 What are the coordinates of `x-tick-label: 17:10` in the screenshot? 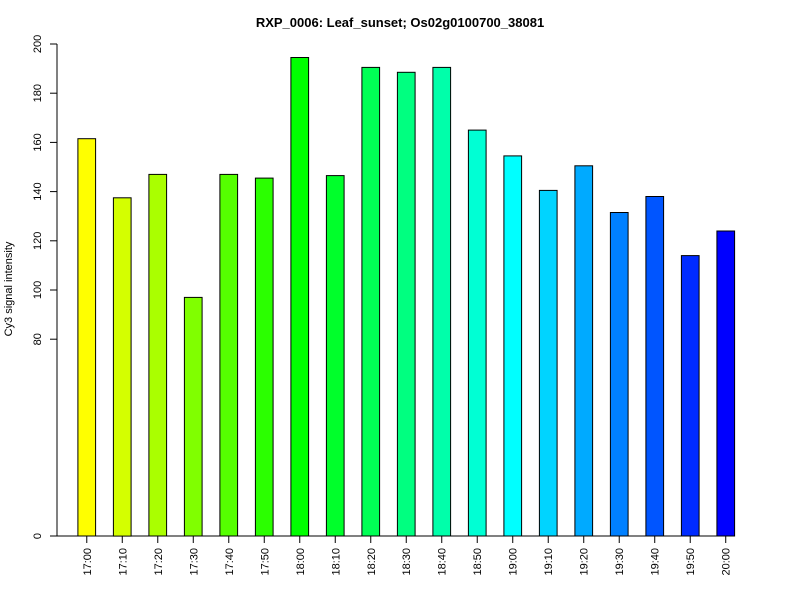 It's located at (123, 562).